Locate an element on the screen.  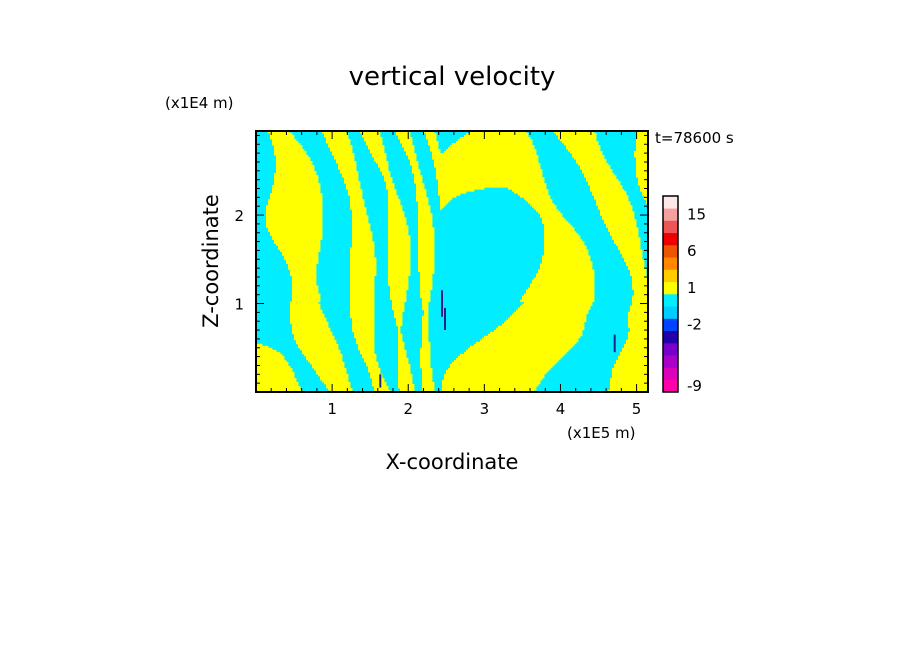
colorbar-label: 1 is located at coordinates (692, 288).